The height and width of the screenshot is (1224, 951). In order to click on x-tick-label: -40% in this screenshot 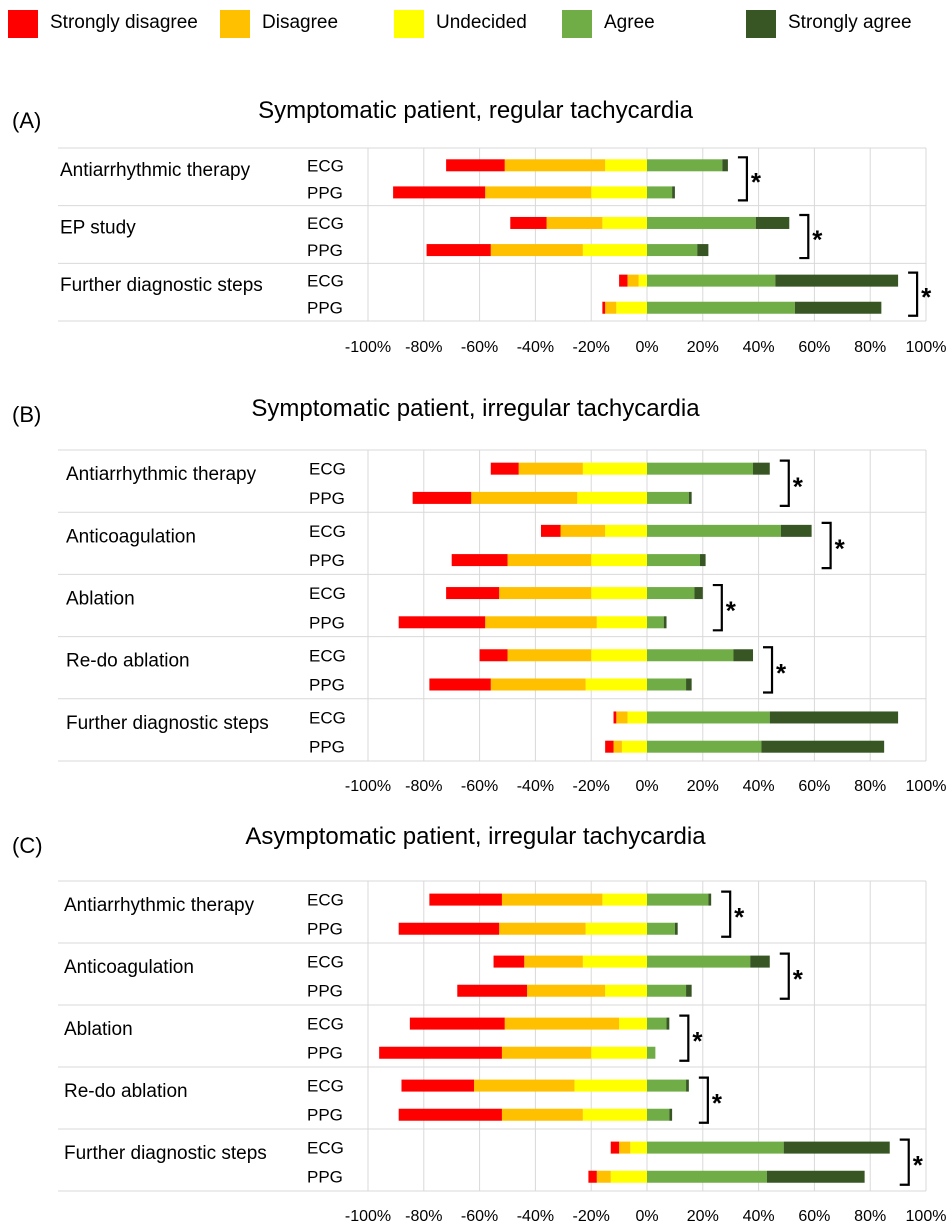, I will do `click(535, 1216)`.